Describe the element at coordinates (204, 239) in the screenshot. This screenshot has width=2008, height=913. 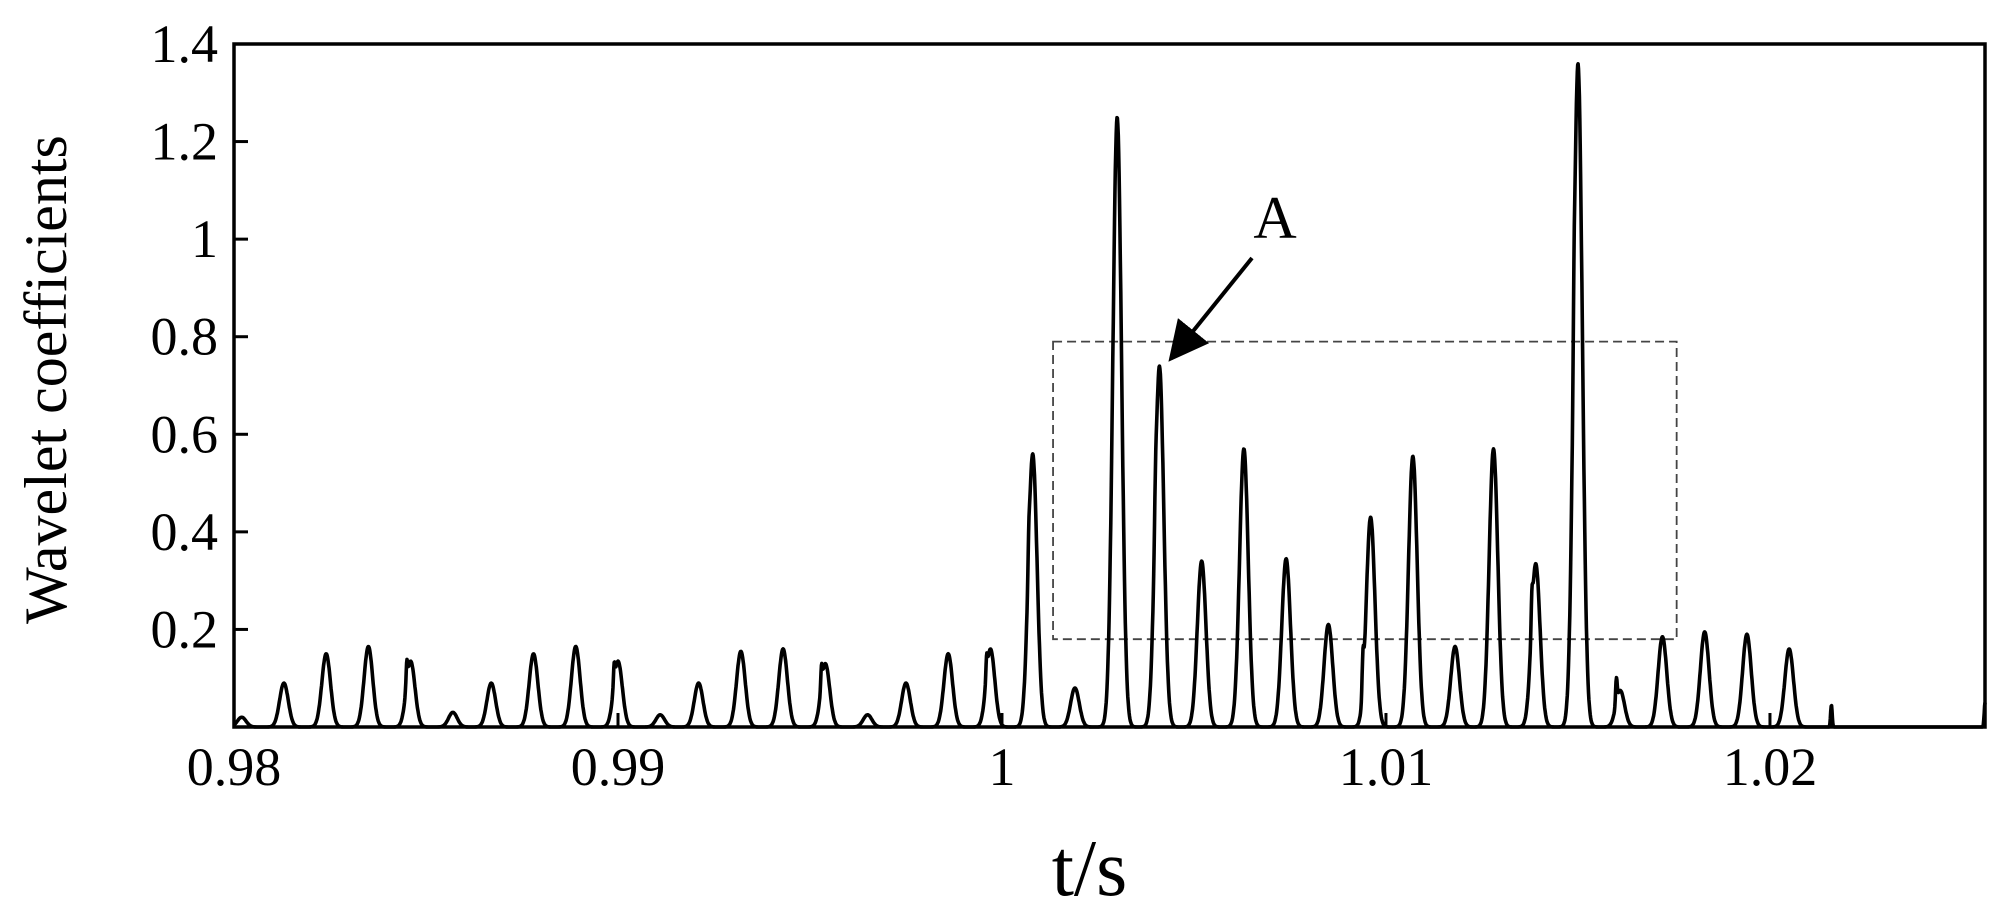
I see `y-tick-label: 1` at that location.